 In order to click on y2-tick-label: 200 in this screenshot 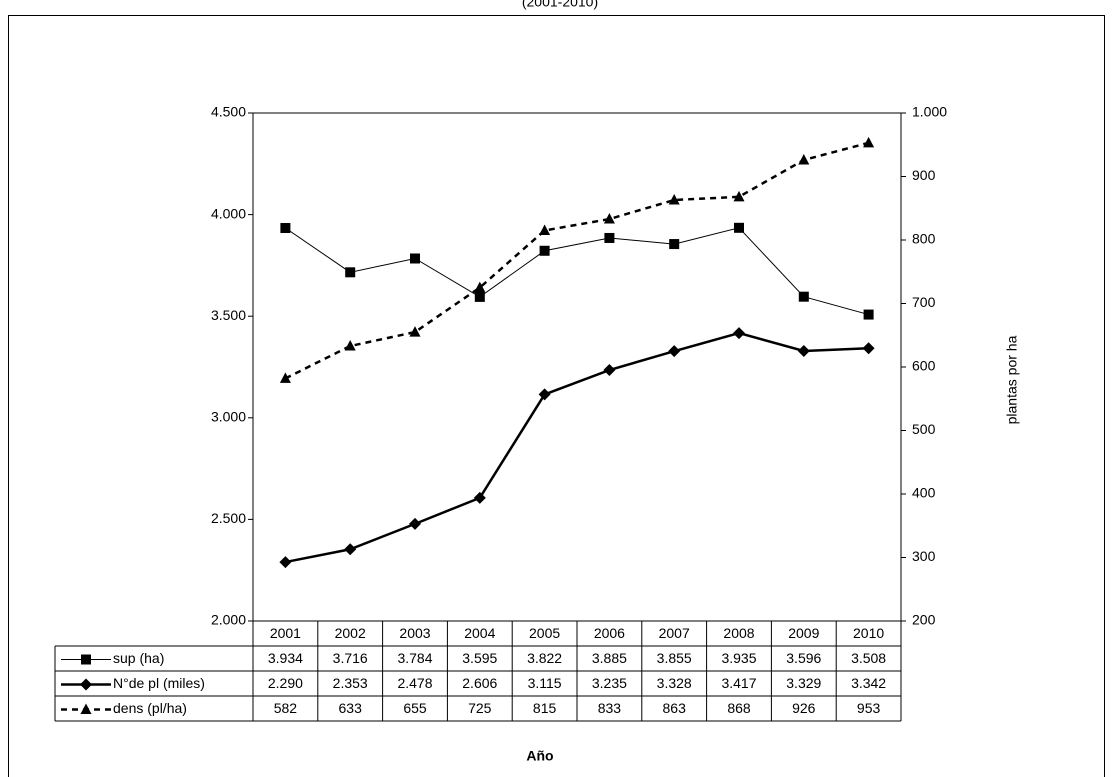, I will do `click(924, 620)`.